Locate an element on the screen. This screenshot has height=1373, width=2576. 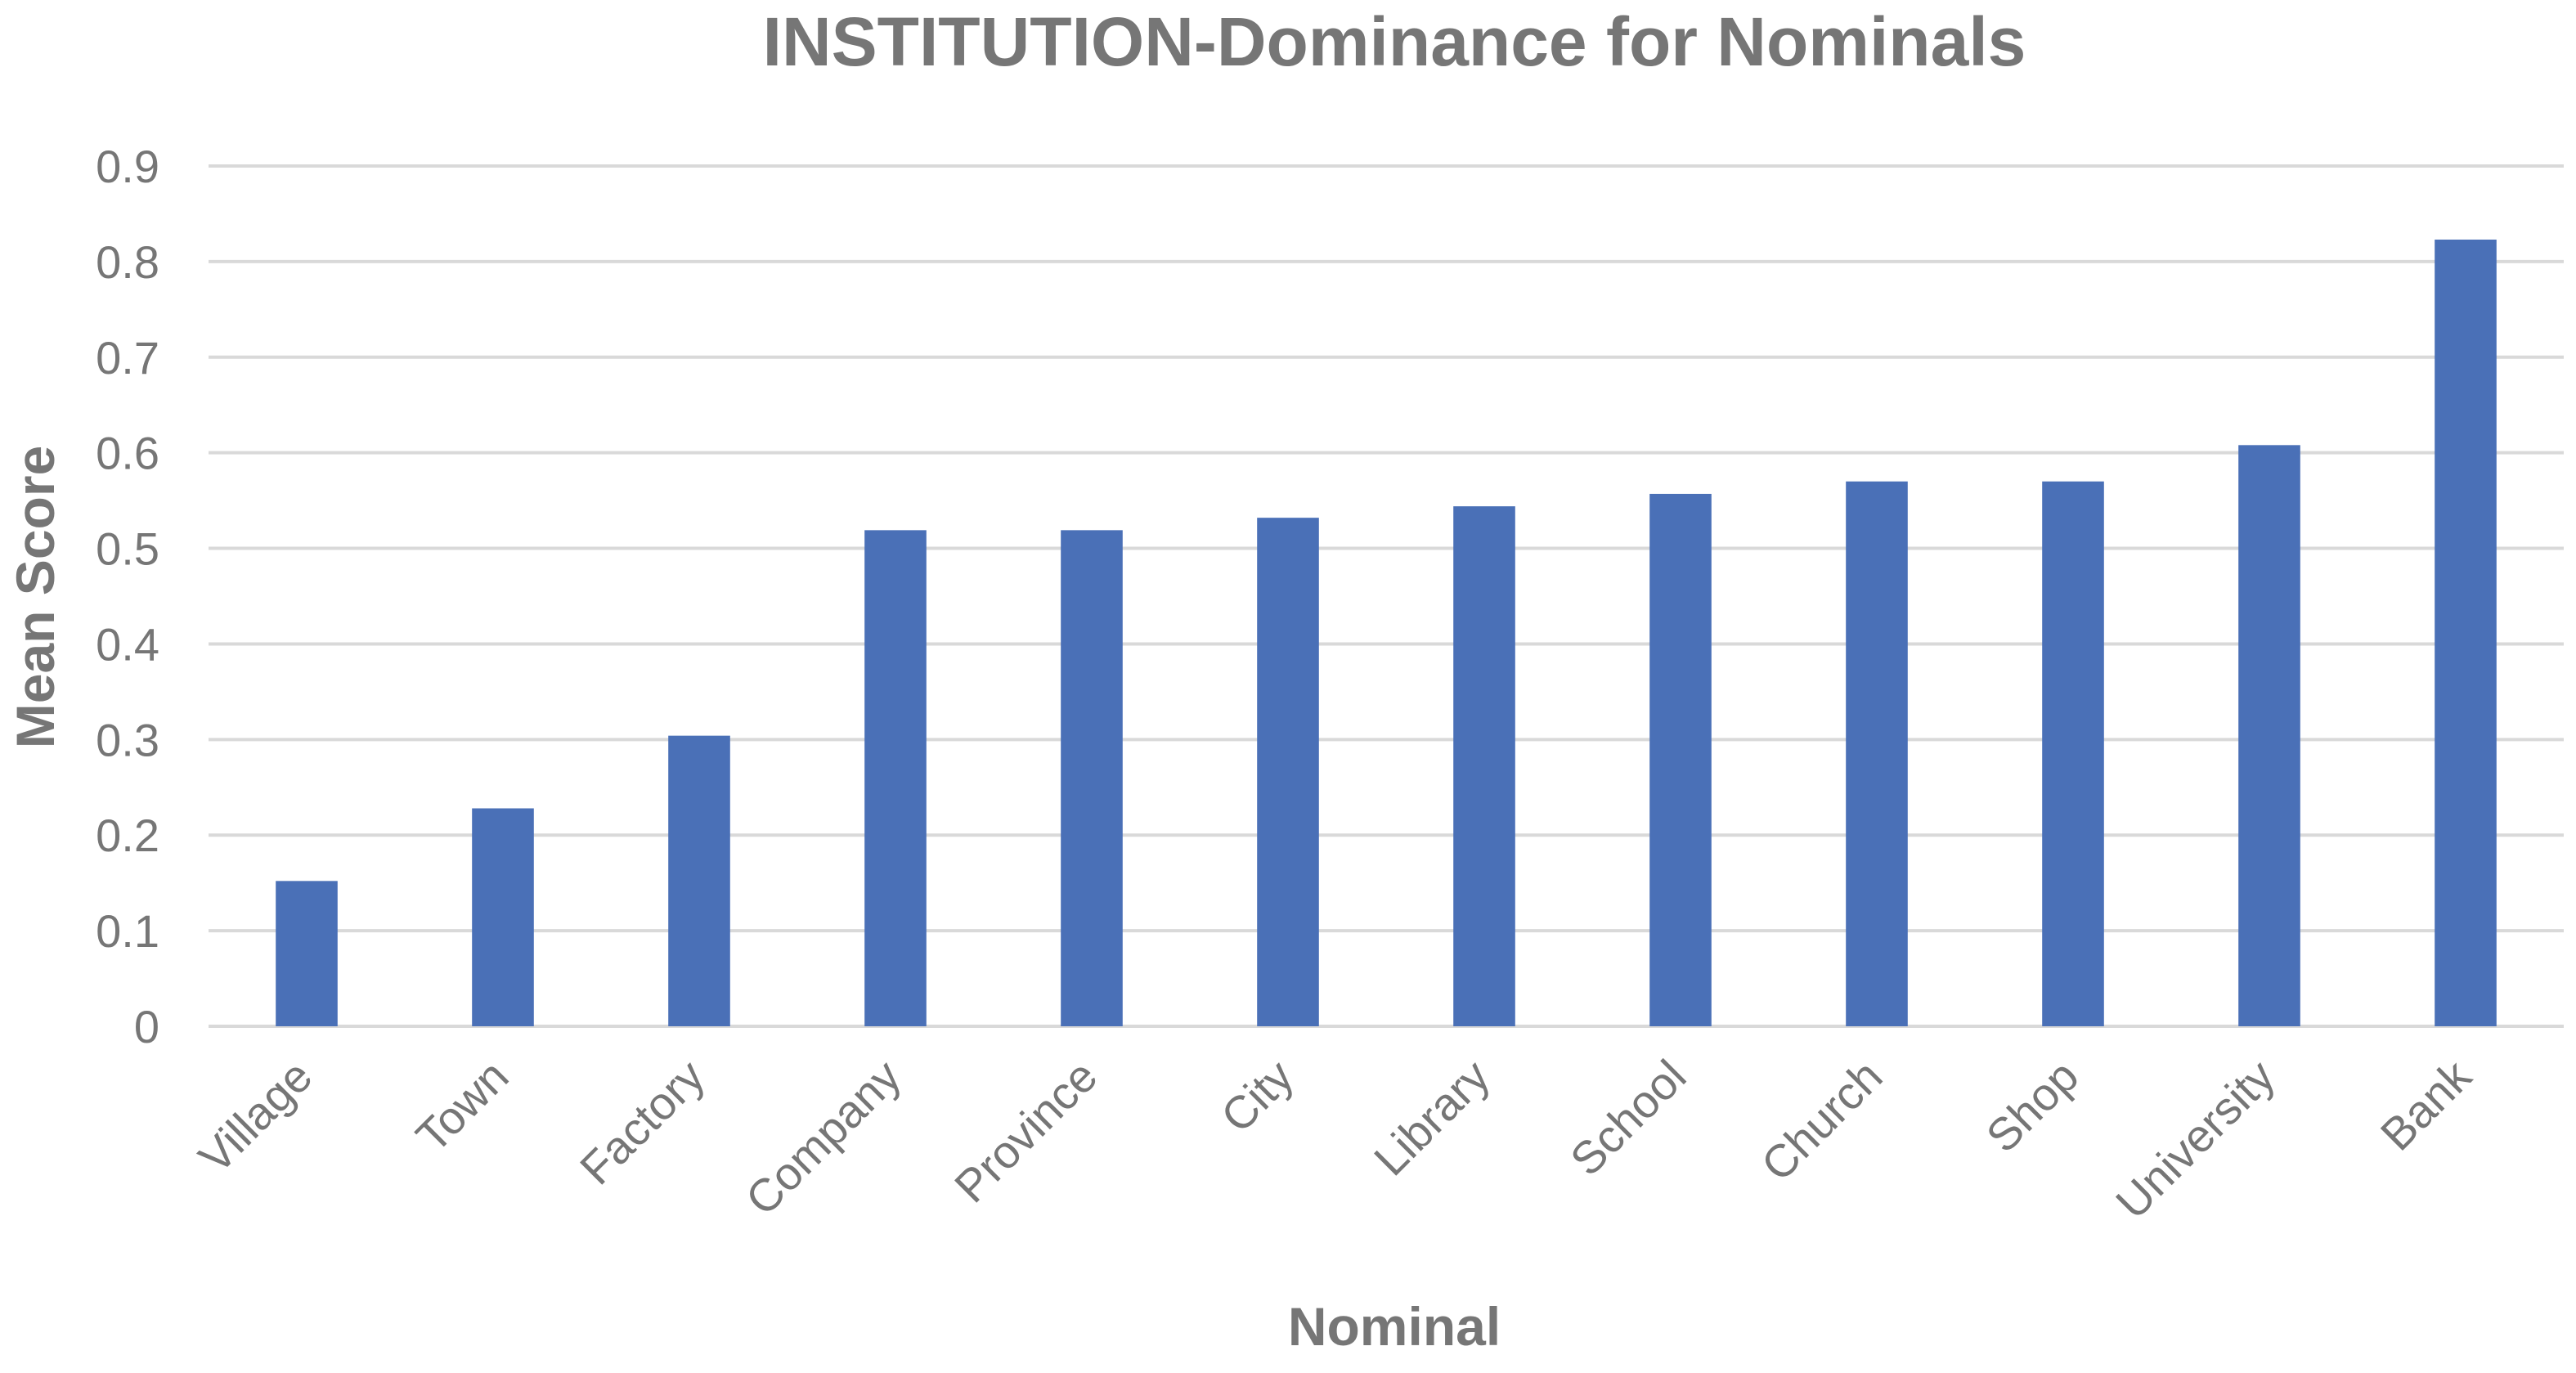
y-tick-label: 0.2 is located at coordinates (128, 835).